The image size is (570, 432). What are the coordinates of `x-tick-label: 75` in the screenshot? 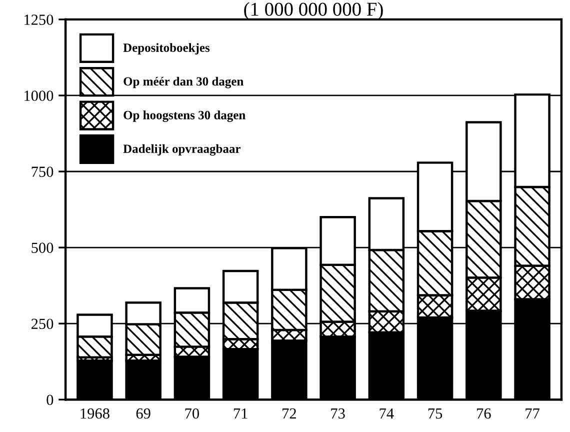 It's located at (435, 413).